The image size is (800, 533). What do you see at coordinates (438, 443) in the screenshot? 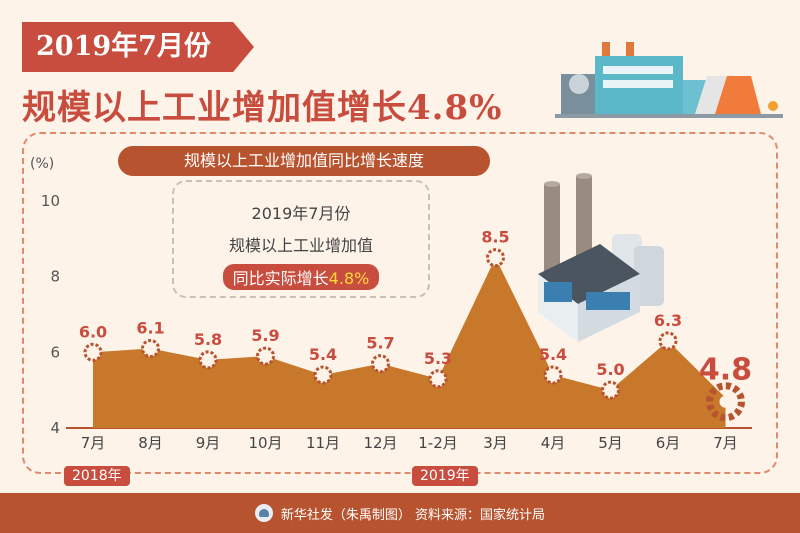
I see `x-tick-label: 1-2月` at bounding box center [438, 443].